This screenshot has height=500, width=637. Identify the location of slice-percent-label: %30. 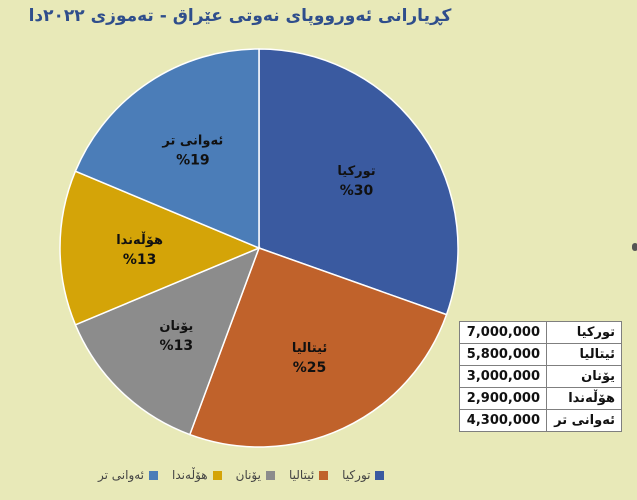
(357, 191).